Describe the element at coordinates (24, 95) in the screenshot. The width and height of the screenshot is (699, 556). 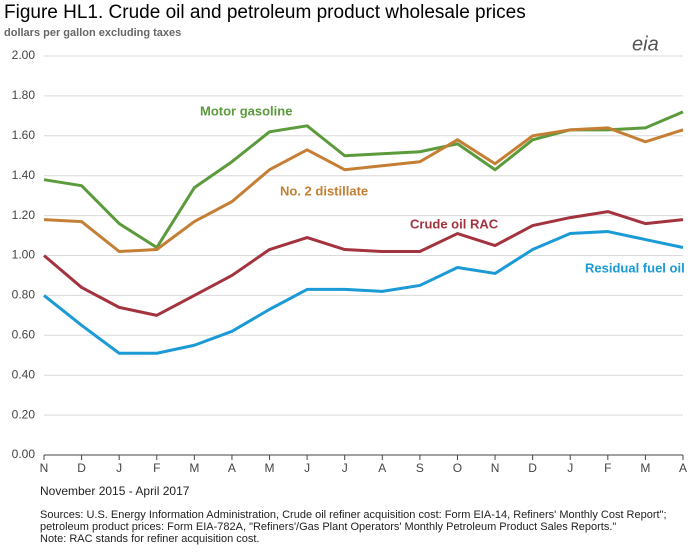
I see `y-tick-label: 1.80` at that location.